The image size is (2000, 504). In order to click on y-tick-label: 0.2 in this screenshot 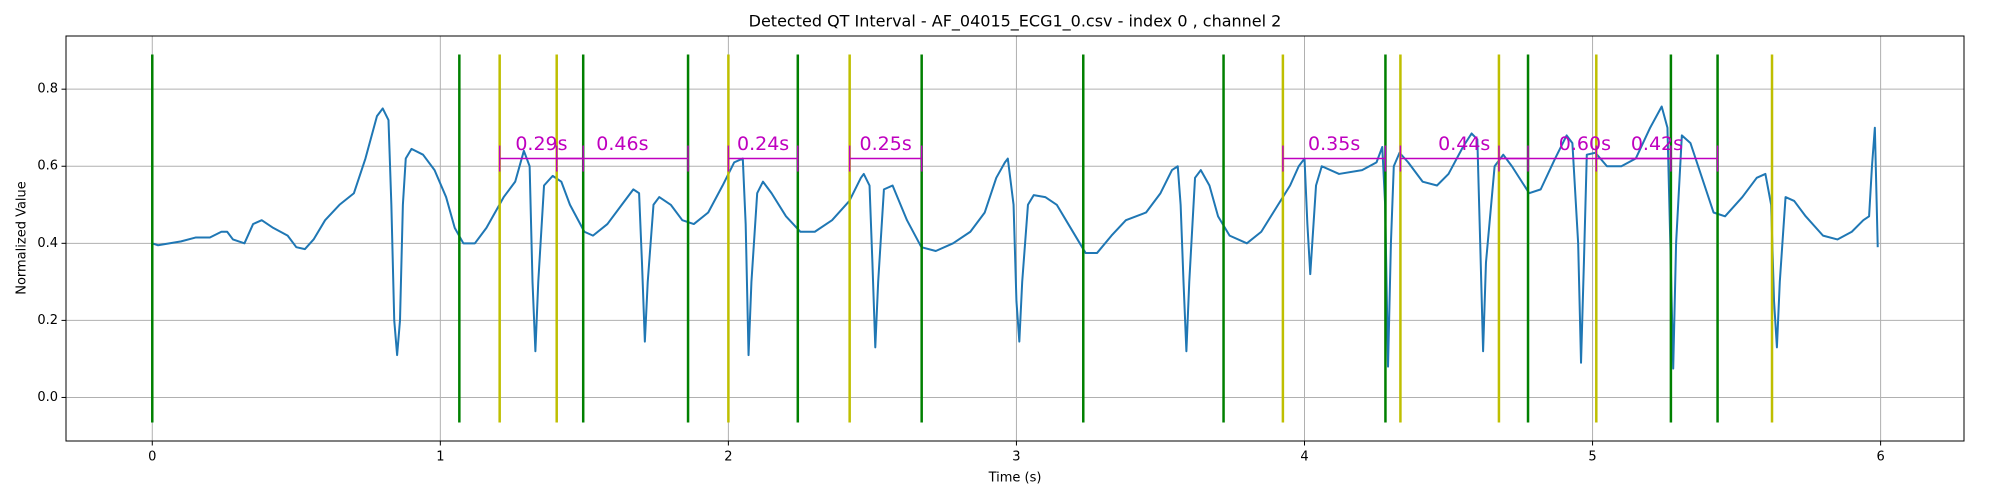, I will do `click(47, 320)`.